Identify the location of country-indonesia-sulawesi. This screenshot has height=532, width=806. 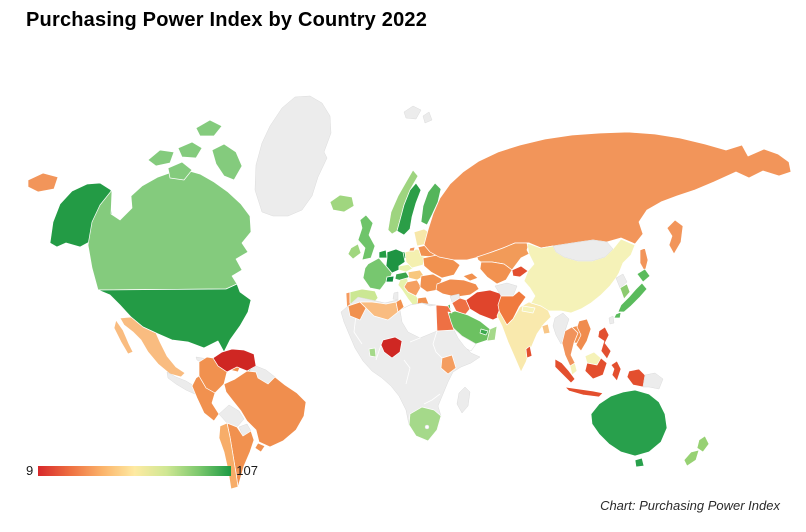
(616, 371).